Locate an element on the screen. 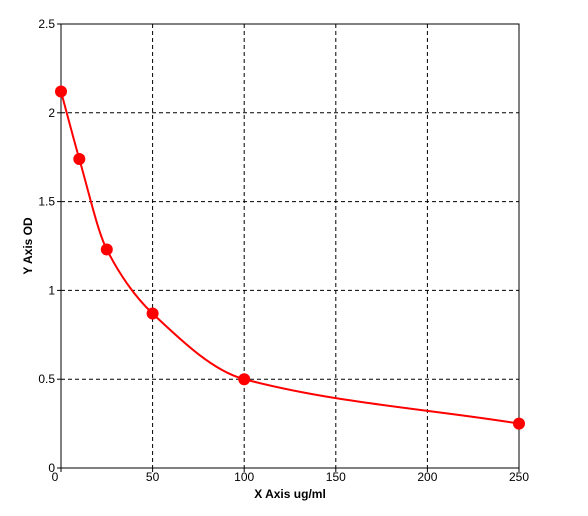 The width and height of the screenshot is (588, 516). y-tick-label: 1.5 is located at coordinates (46, 202).